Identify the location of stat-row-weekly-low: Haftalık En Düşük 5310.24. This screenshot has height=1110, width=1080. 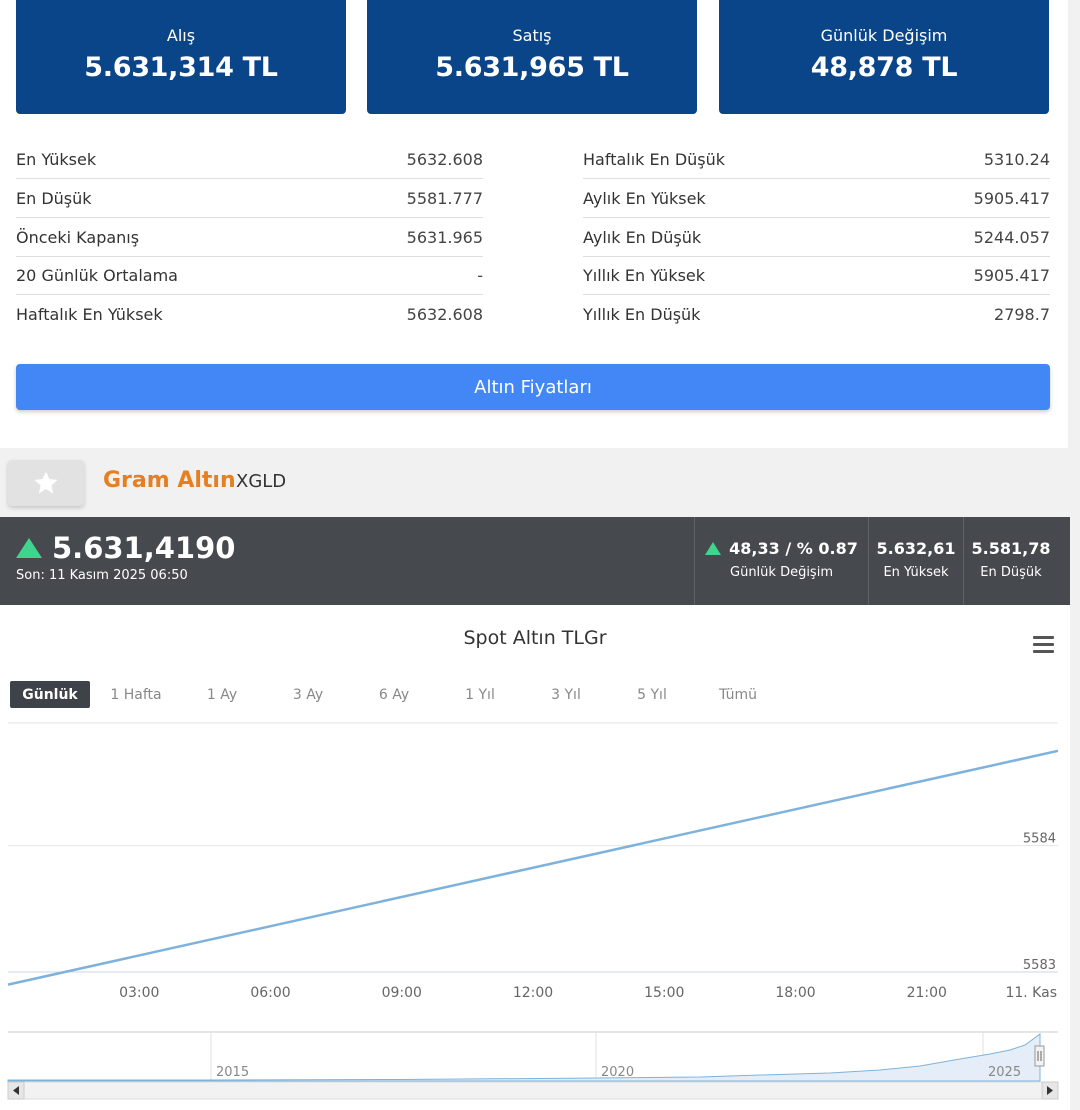
(816, 159).